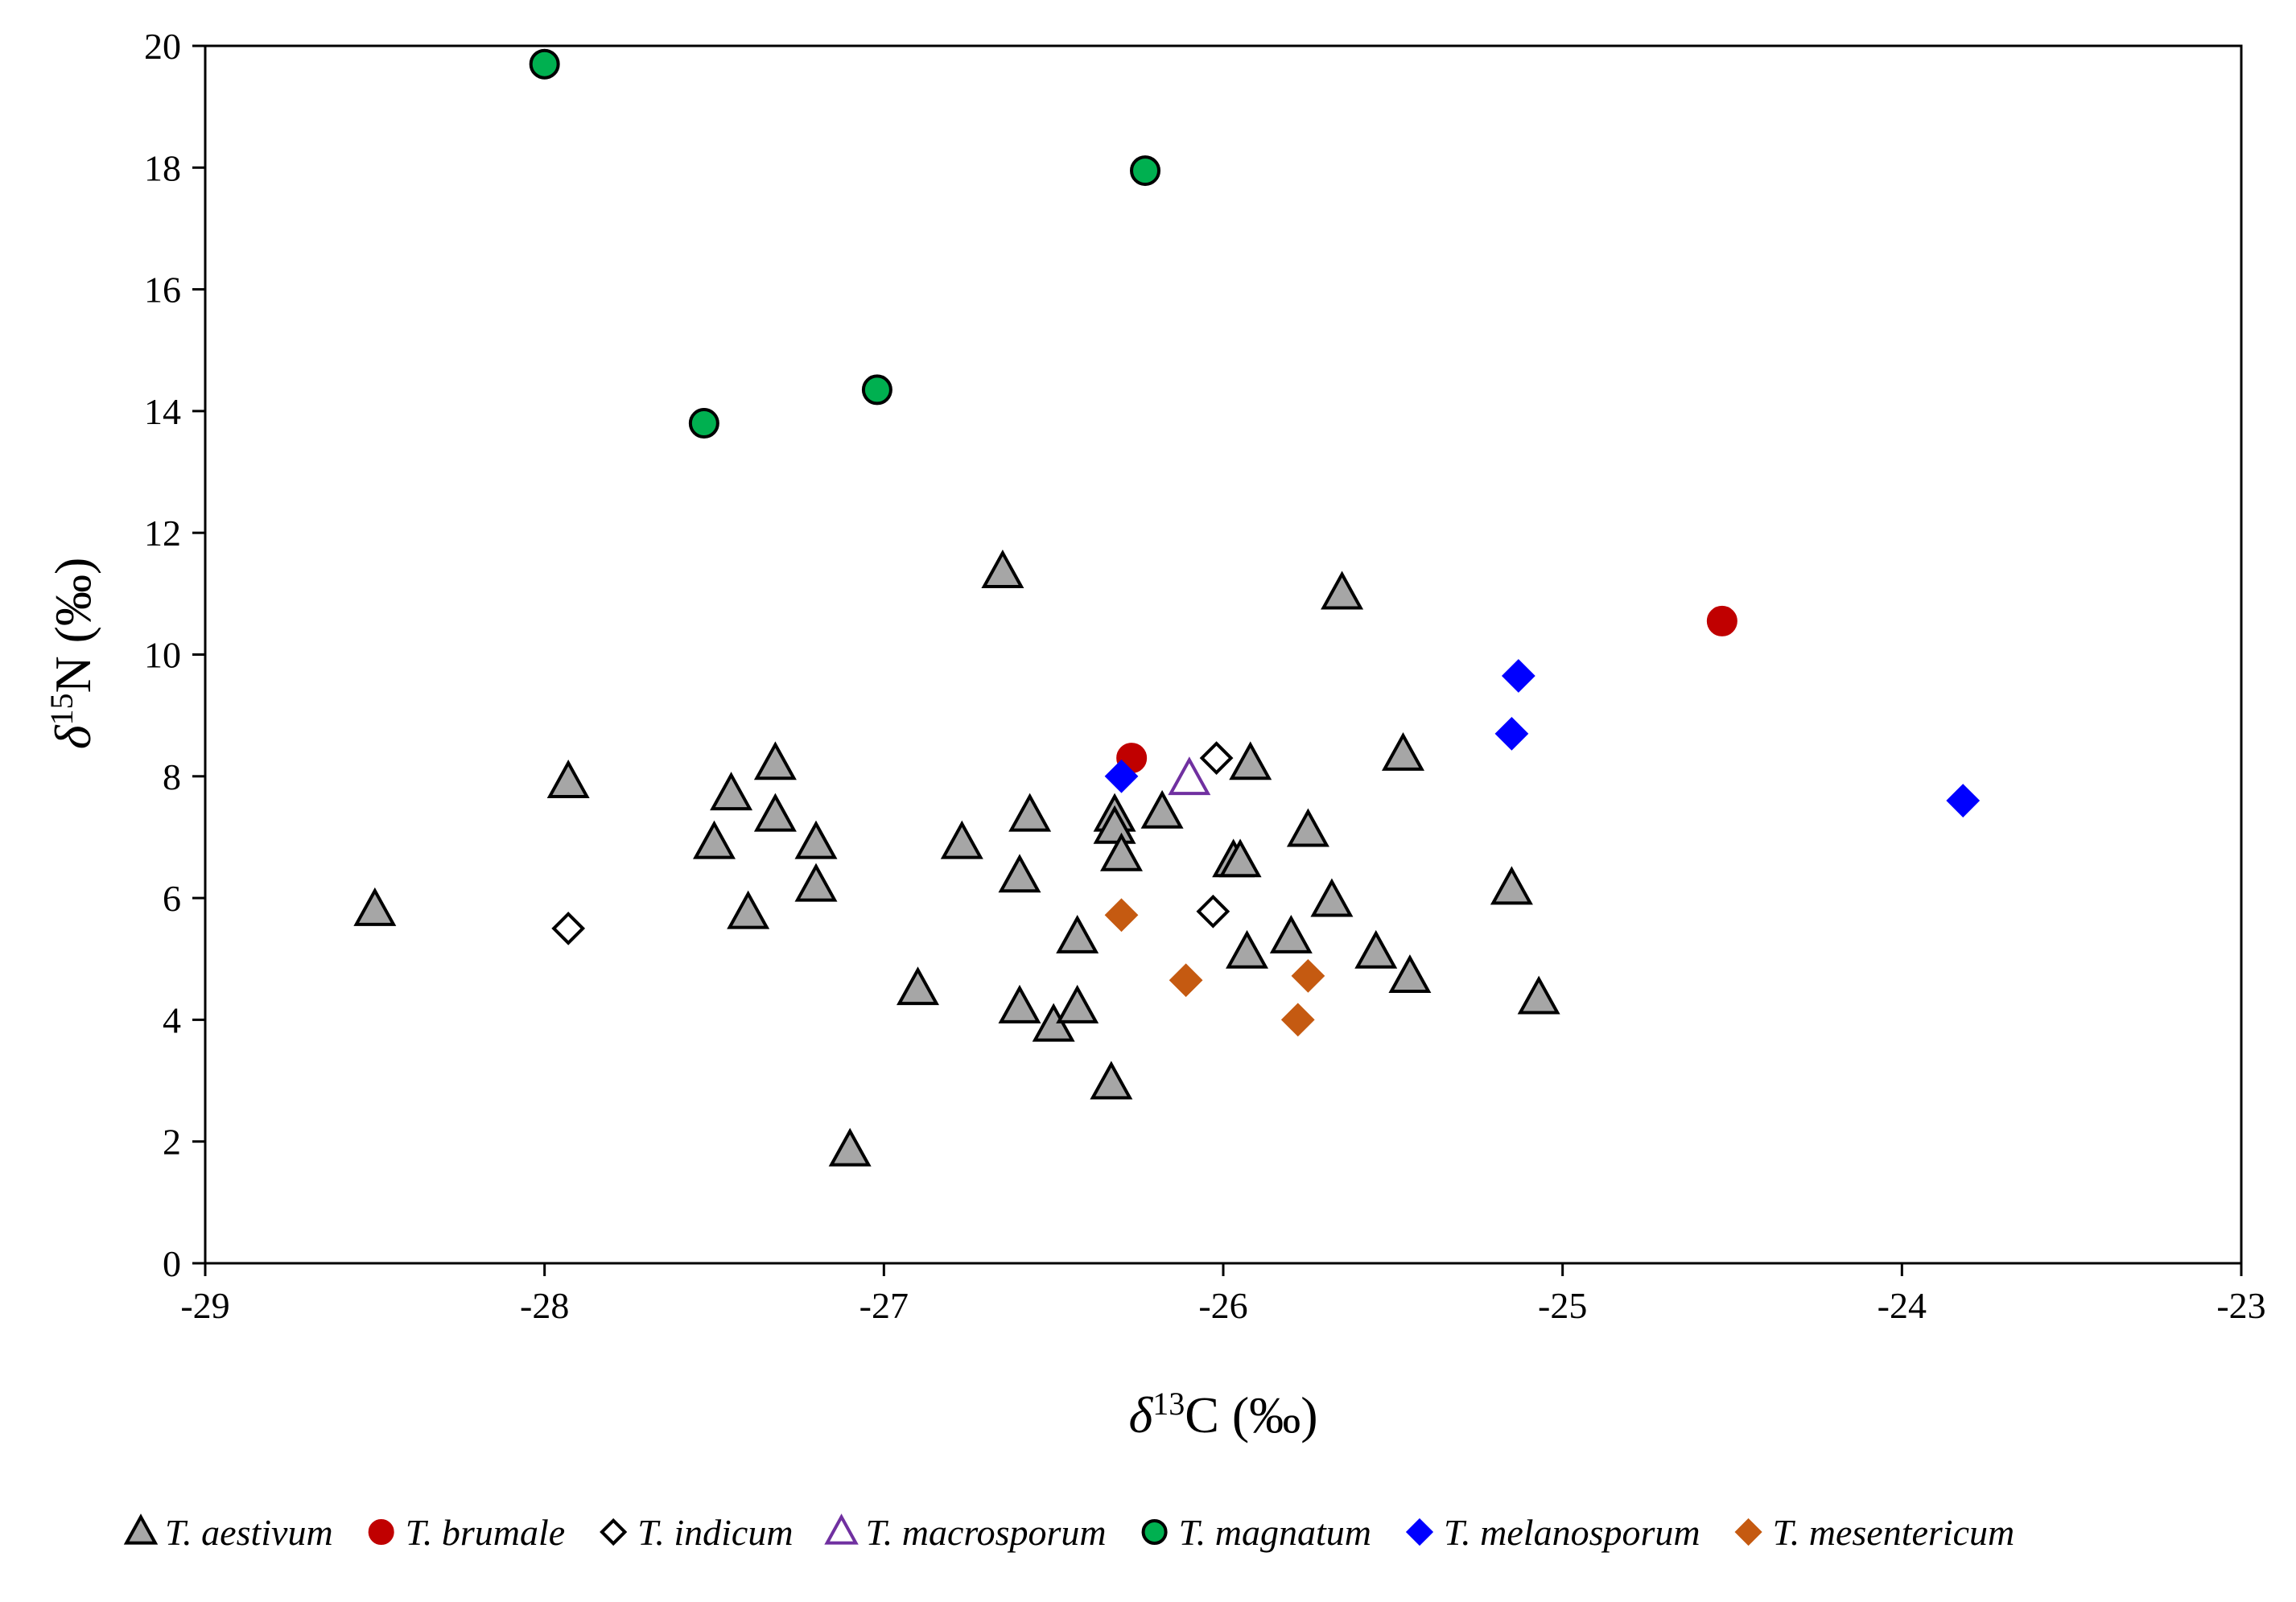 The width and height of the screenshot is (2296, 1602). I want to click on x-tick-label: -24, so click(1902, 1306).